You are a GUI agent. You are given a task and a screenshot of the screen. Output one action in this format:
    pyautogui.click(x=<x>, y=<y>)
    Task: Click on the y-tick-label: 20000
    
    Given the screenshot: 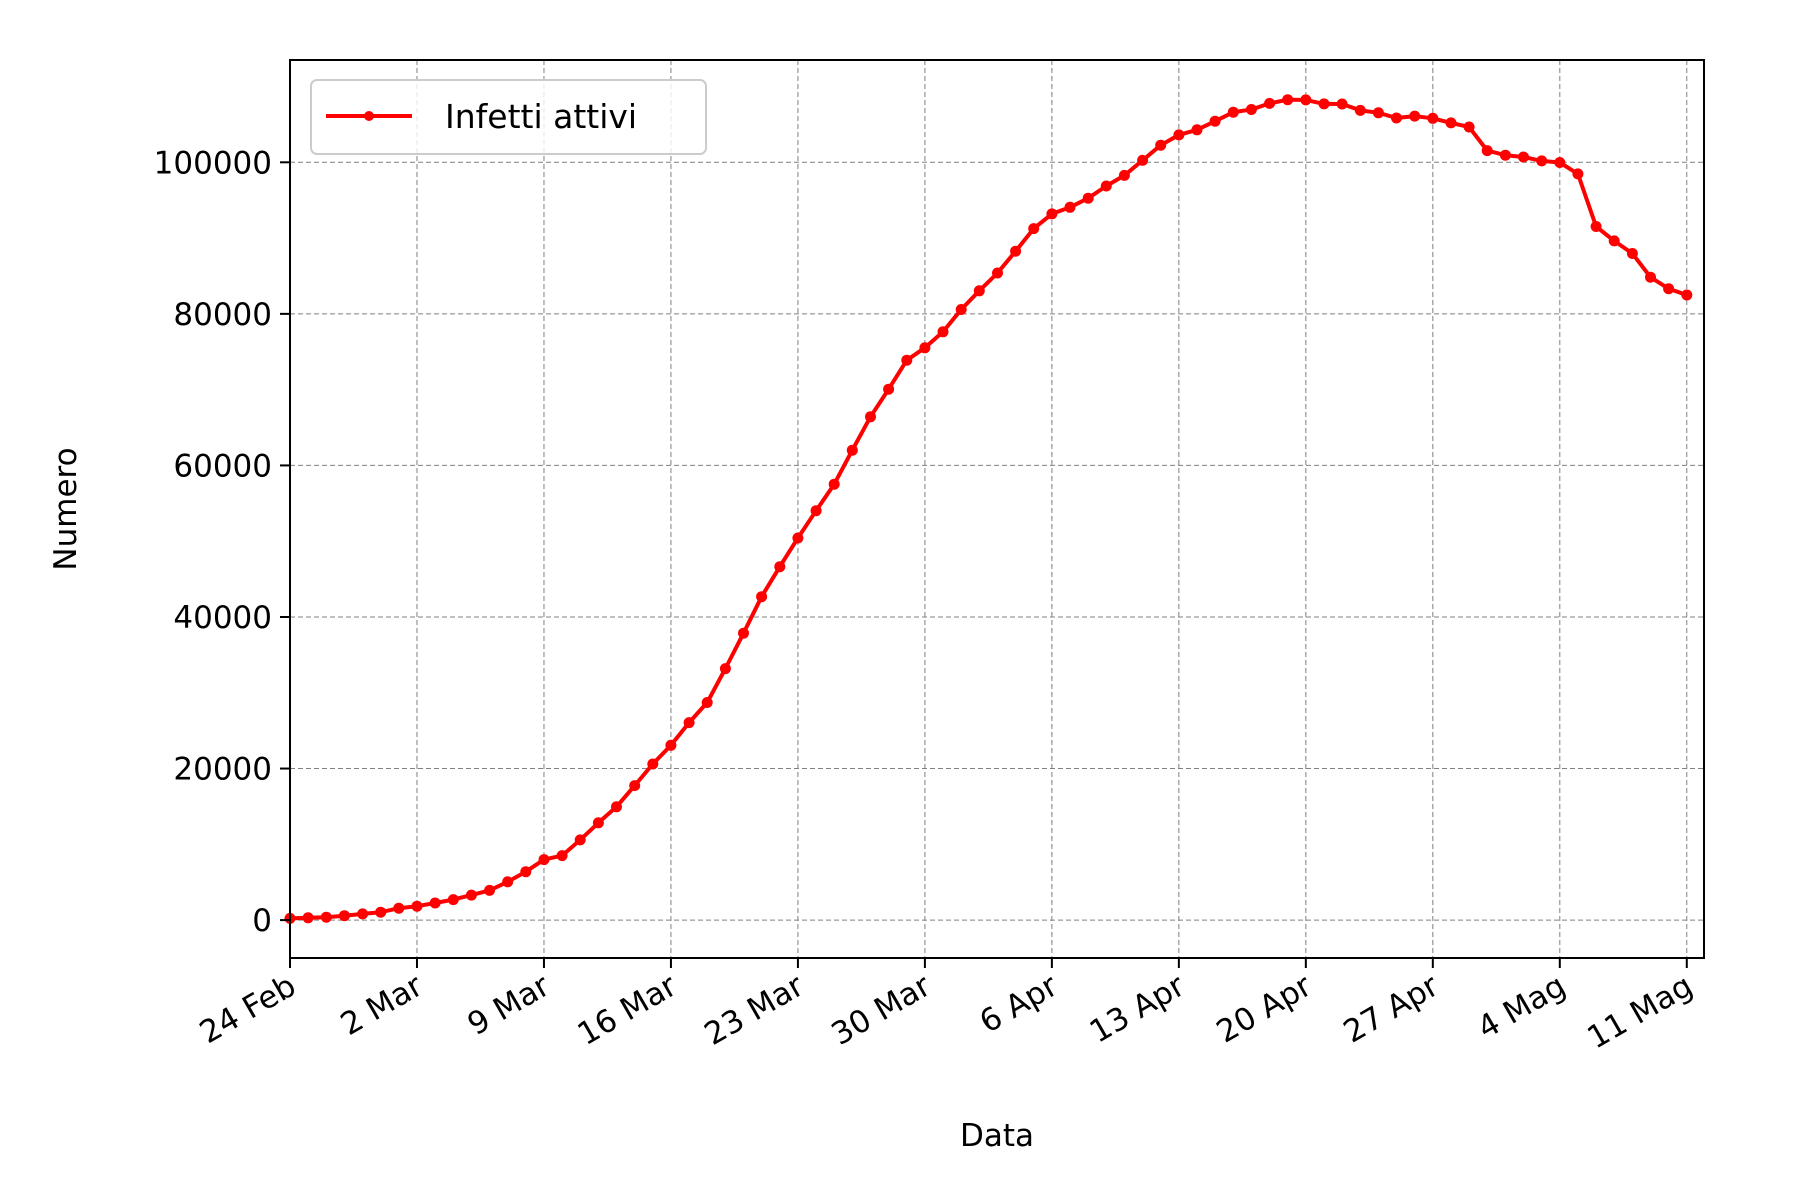 What is the action you would take?
    pyautogui.click(x=222, y=770)
    